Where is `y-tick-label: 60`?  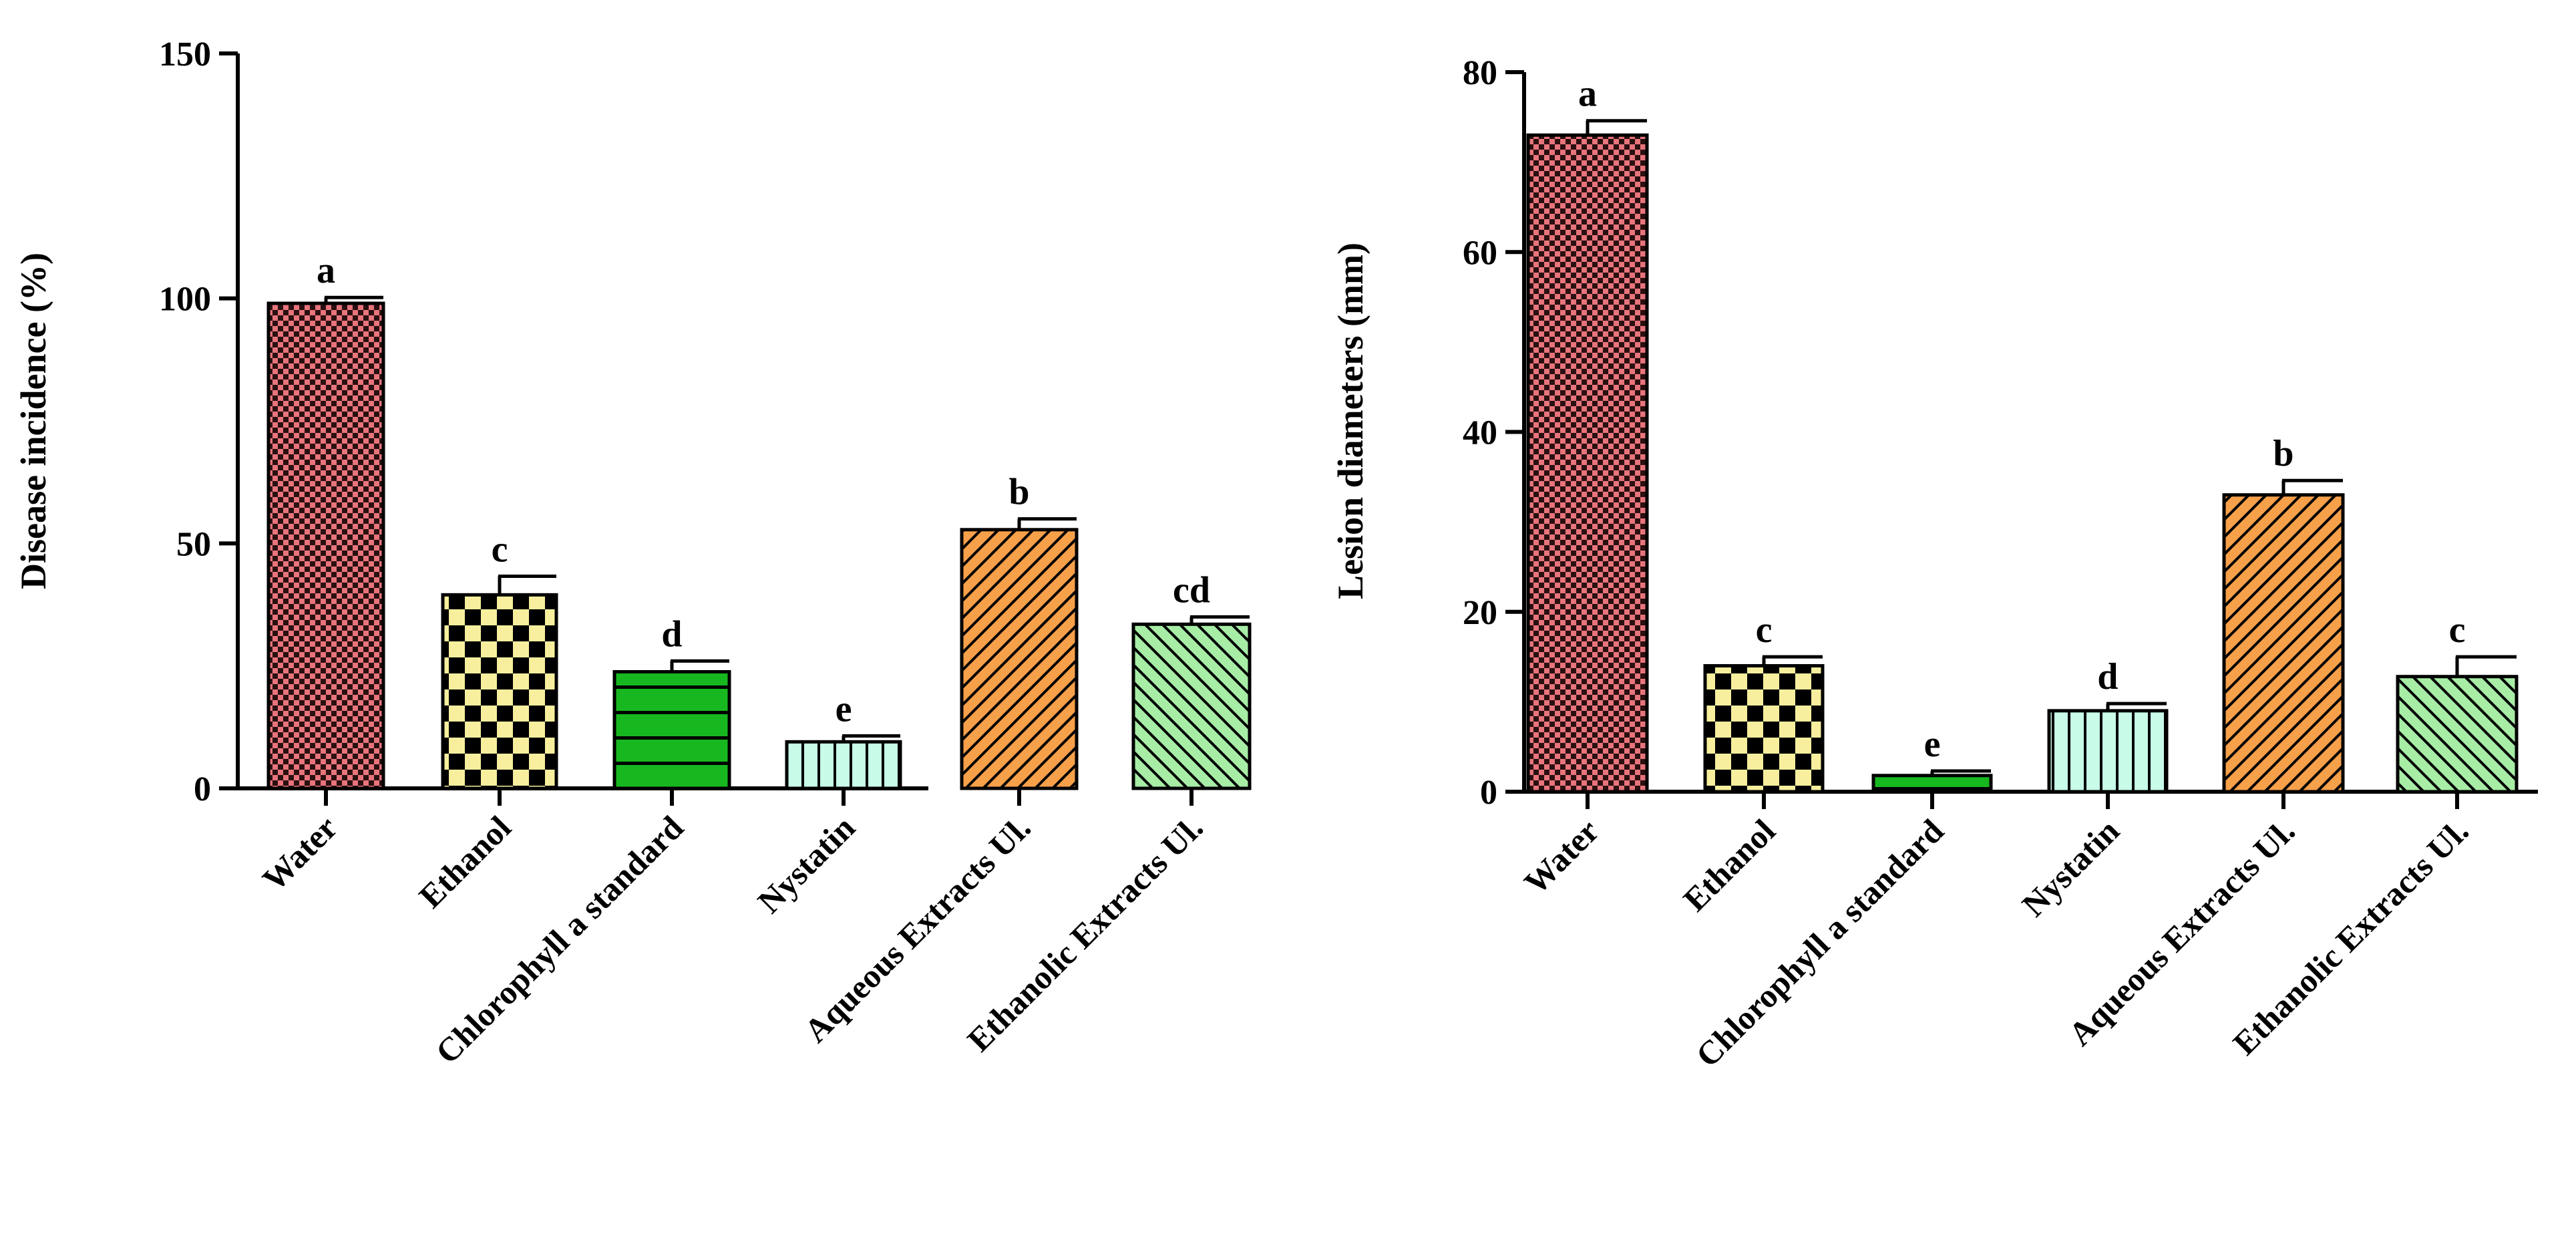 y-tick-label: 60 is located at coordinates (1480, 253).